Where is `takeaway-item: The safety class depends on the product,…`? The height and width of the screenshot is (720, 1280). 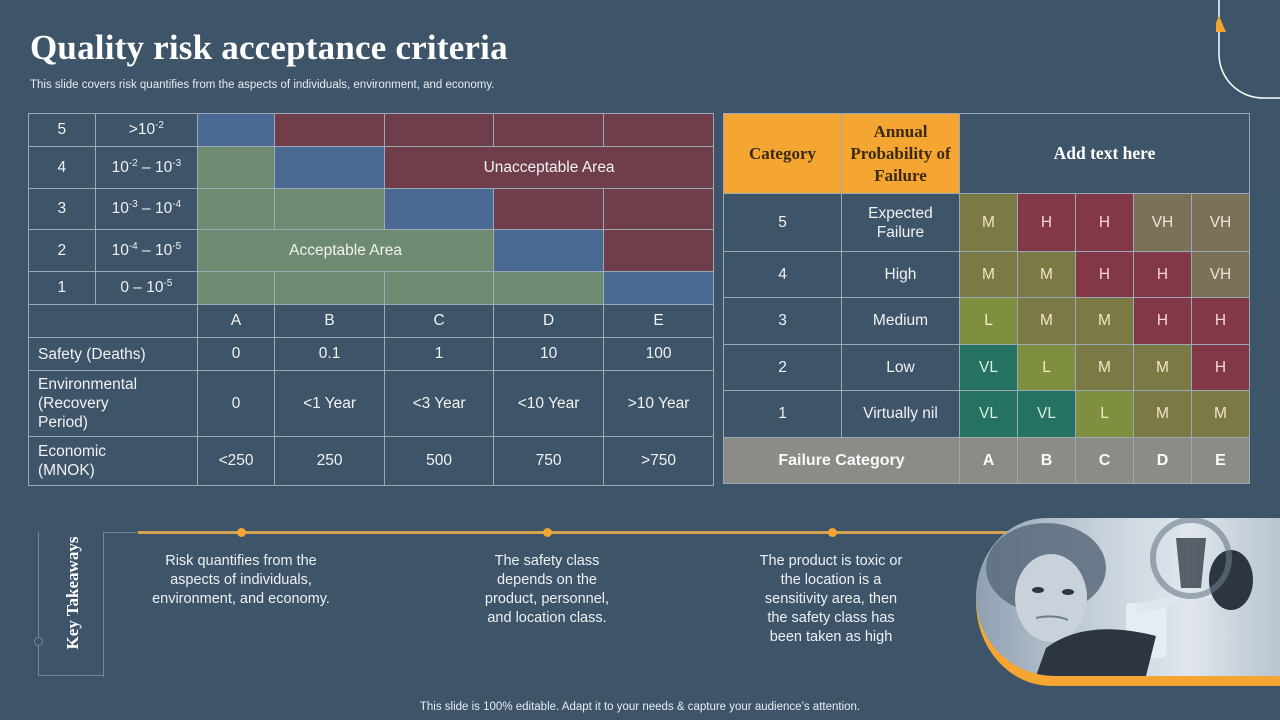 takeaway-item: The safety class depends on the product,… is located at coordinates (547, 589).